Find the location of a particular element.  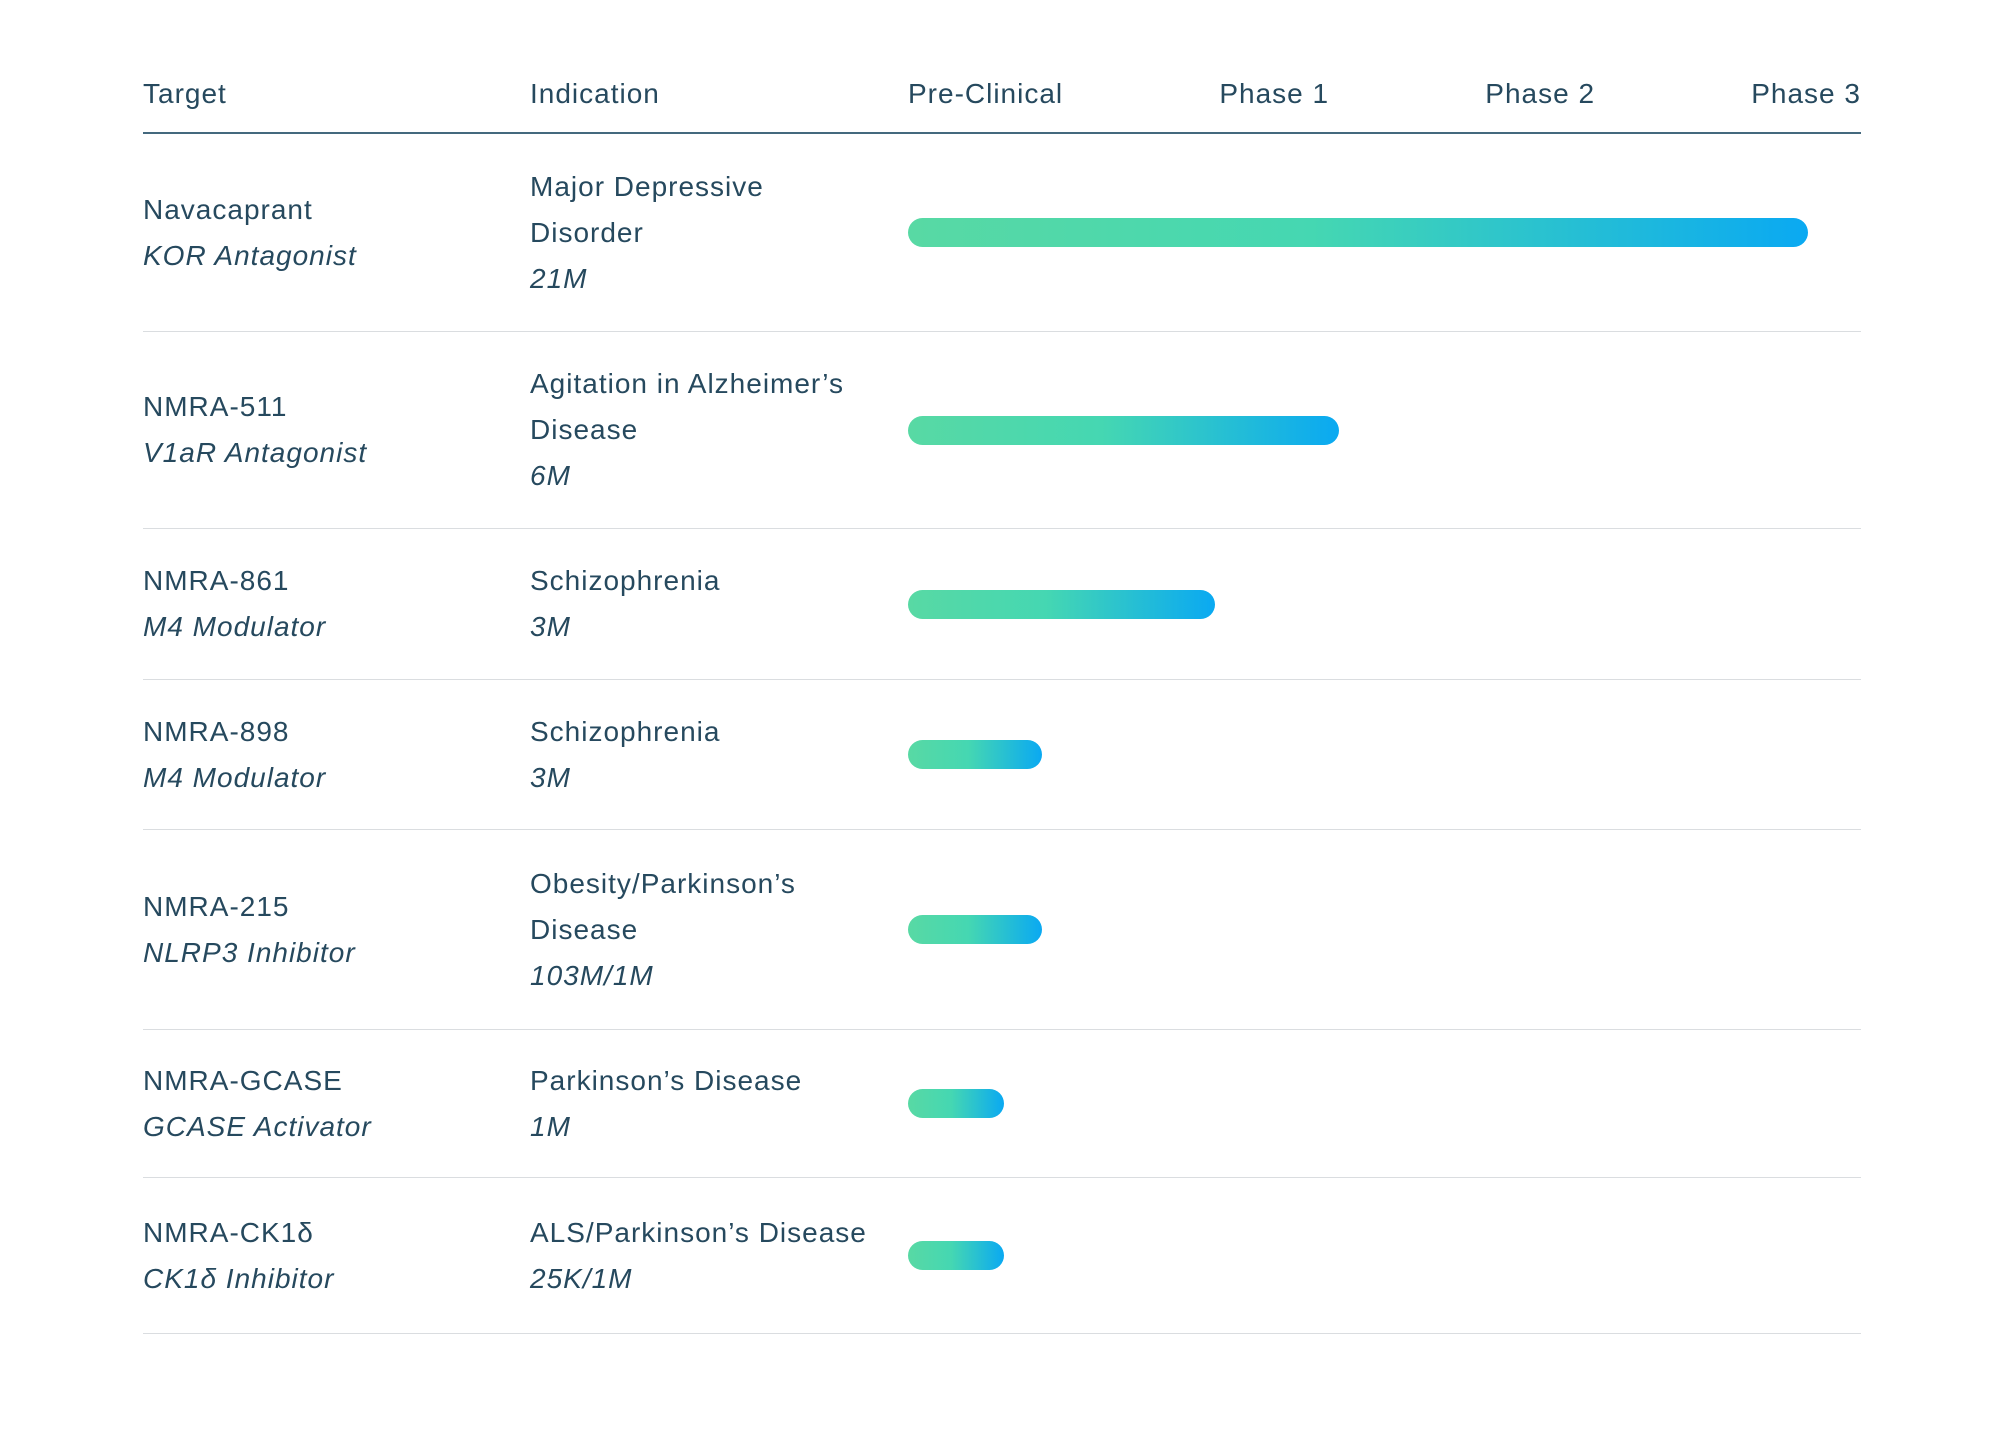

drug-name: Navacaprant is located at coordinates (228, 209).